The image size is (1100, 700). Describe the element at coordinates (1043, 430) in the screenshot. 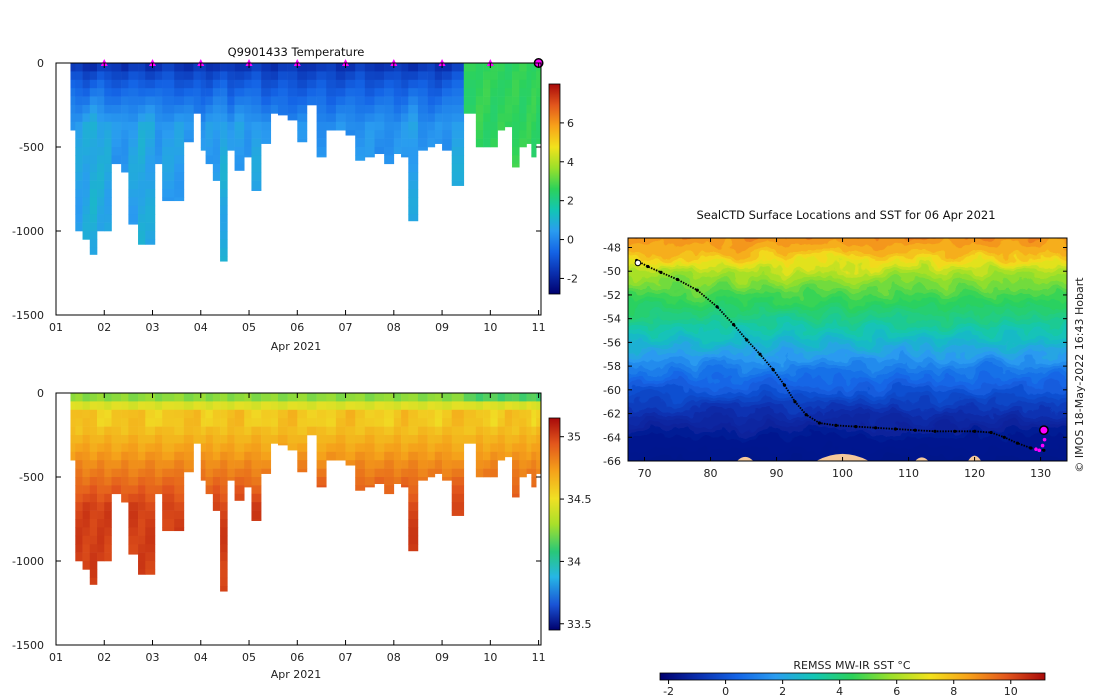

I see `current-location-marker` at that location.